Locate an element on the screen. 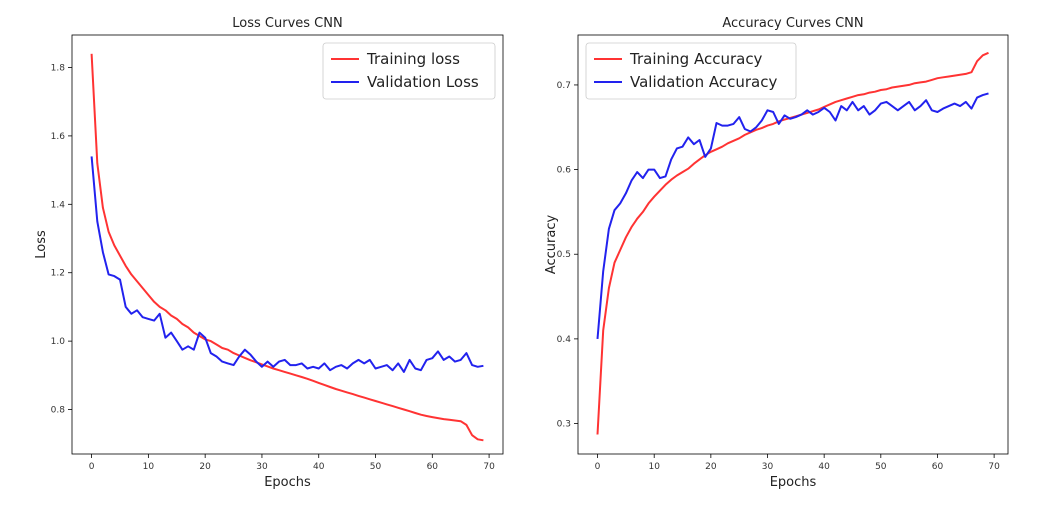 The width and height of the screenshot is (1041, 517). y-tick-label: 1.6 is located at coordinates (58, 137).